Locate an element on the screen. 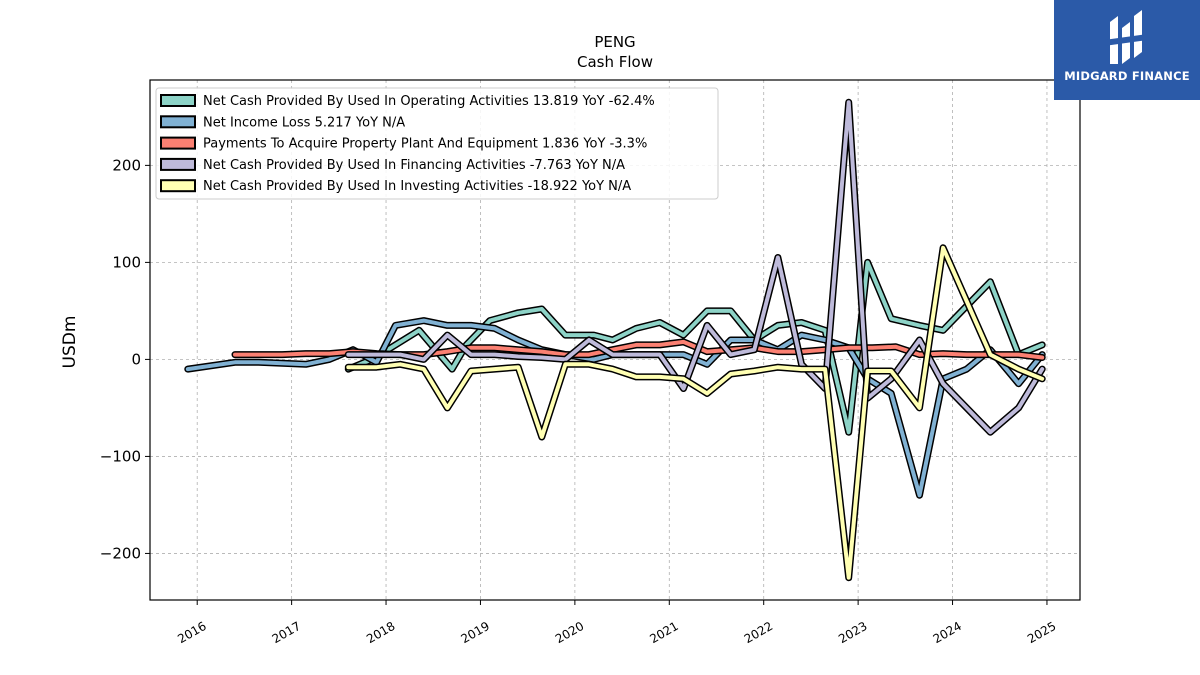 The image size is (1200, 675). y-tick-label: 100 is located at coordinates (126, 262).